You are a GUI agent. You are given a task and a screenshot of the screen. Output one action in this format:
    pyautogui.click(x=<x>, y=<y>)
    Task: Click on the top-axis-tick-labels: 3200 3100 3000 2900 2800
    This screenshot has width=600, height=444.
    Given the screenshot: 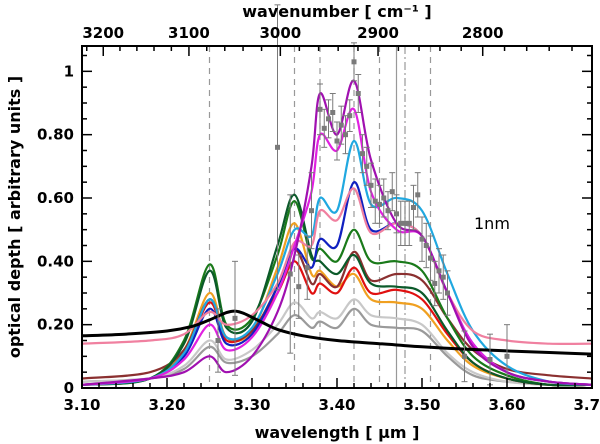 What is the action you would take?
    pyautogui.click(x=292, y=33)
    